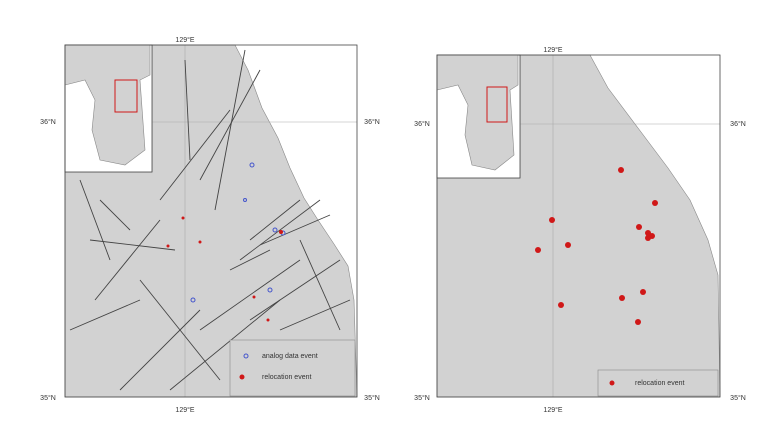 Image resolution: width=780 pixels, height=440 pixels. Describe the element at coordinates (226, 242) in the screenshot. I see `analog-events` at that location.